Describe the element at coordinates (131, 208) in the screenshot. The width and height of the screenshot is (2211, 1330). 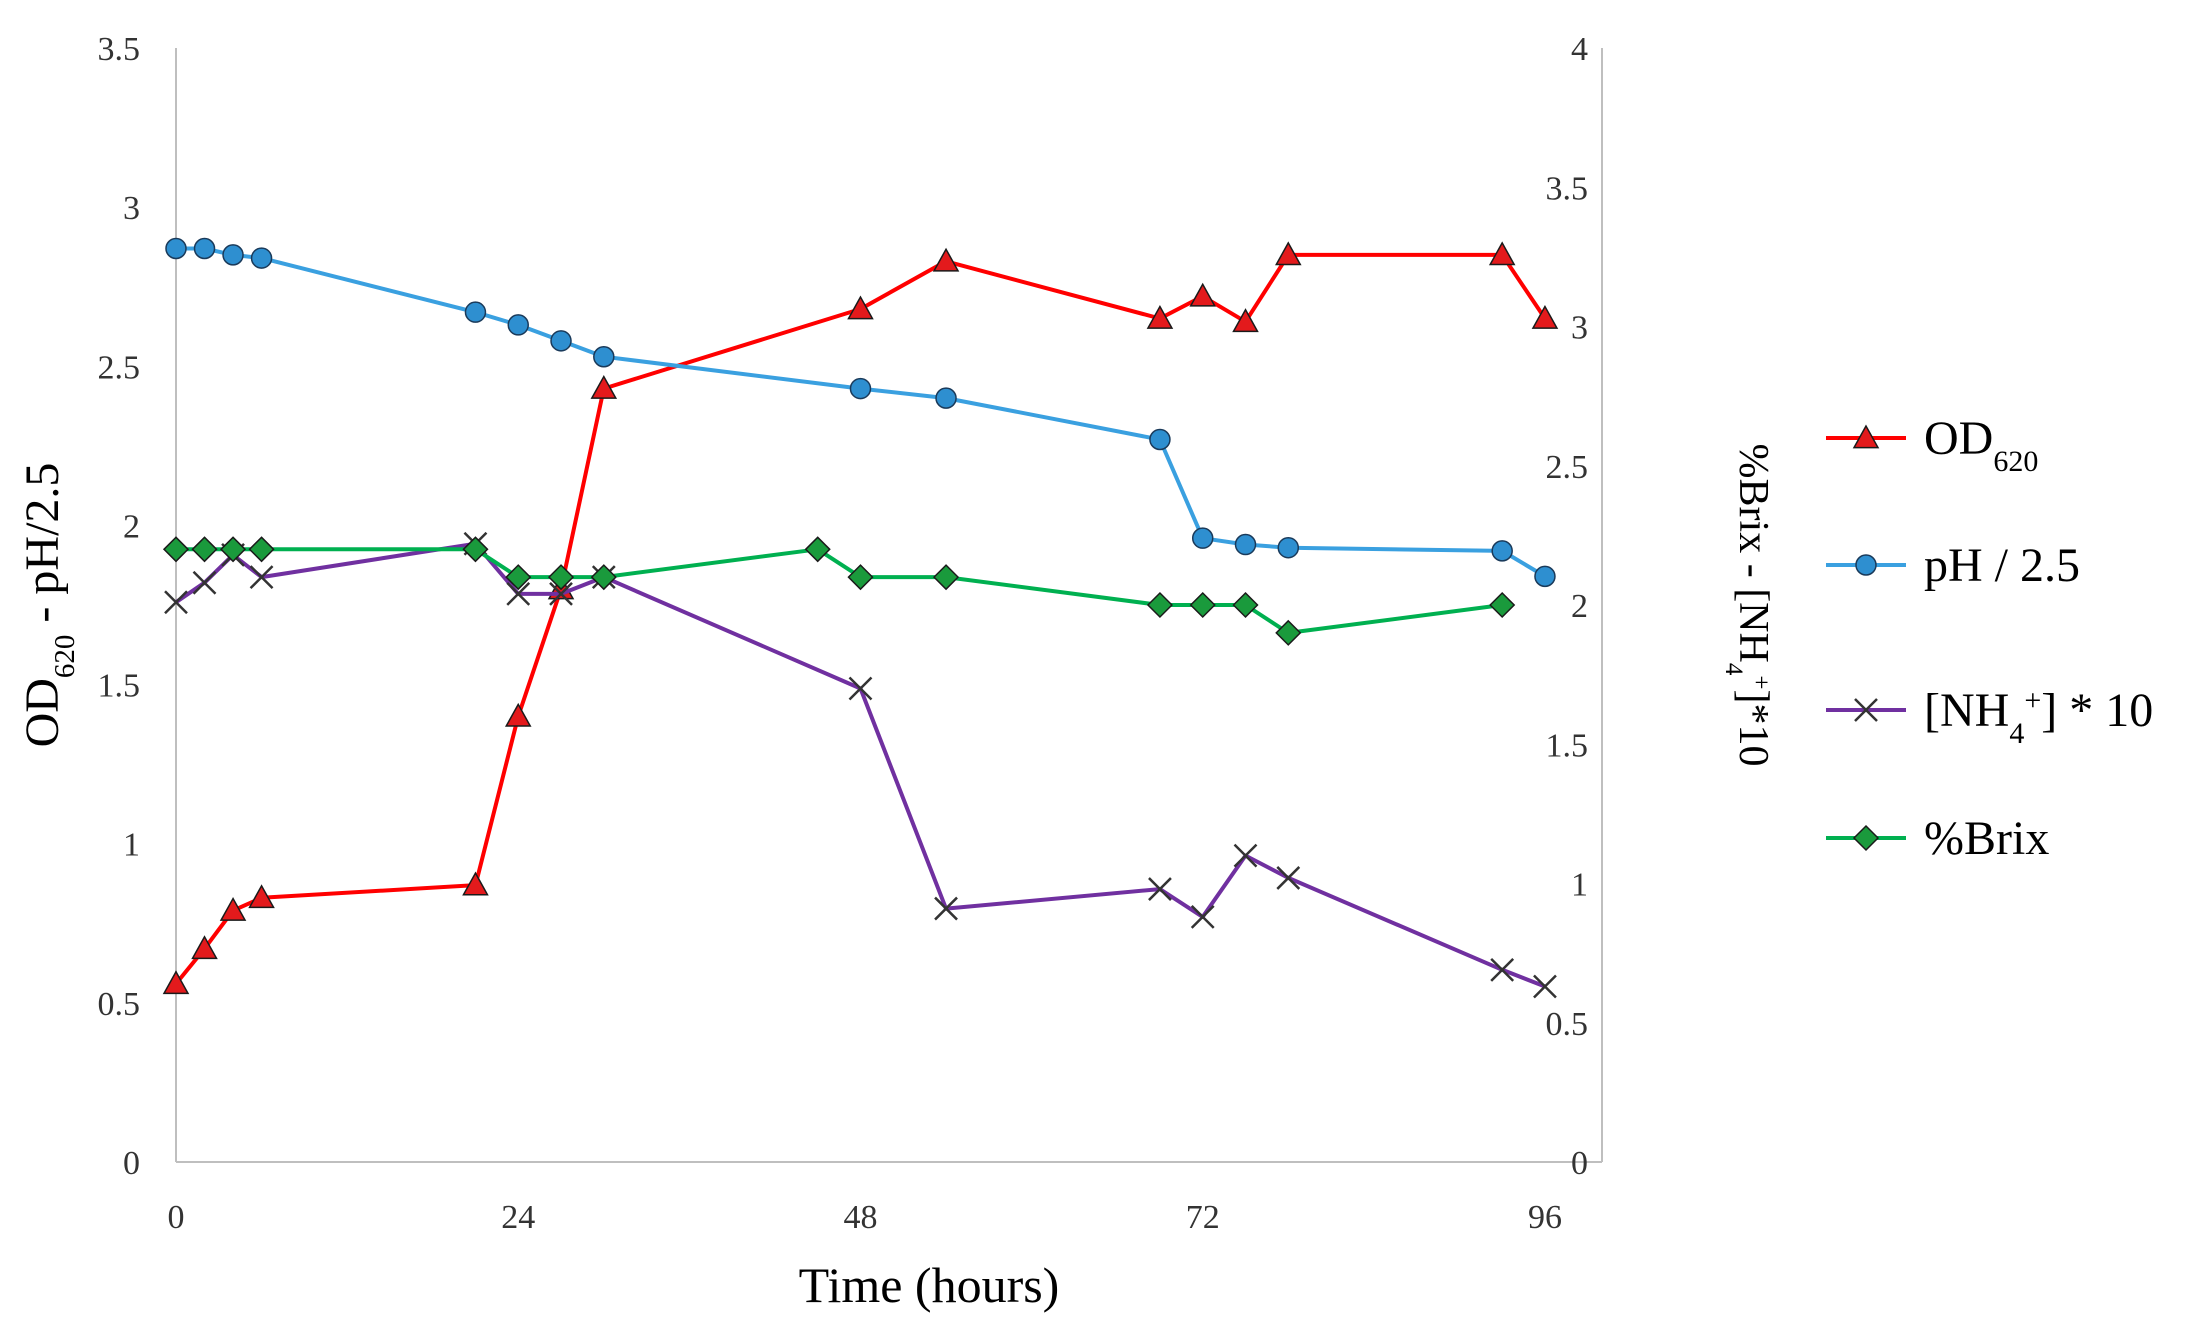
I see `left-y-tick-label: 3` at that location.